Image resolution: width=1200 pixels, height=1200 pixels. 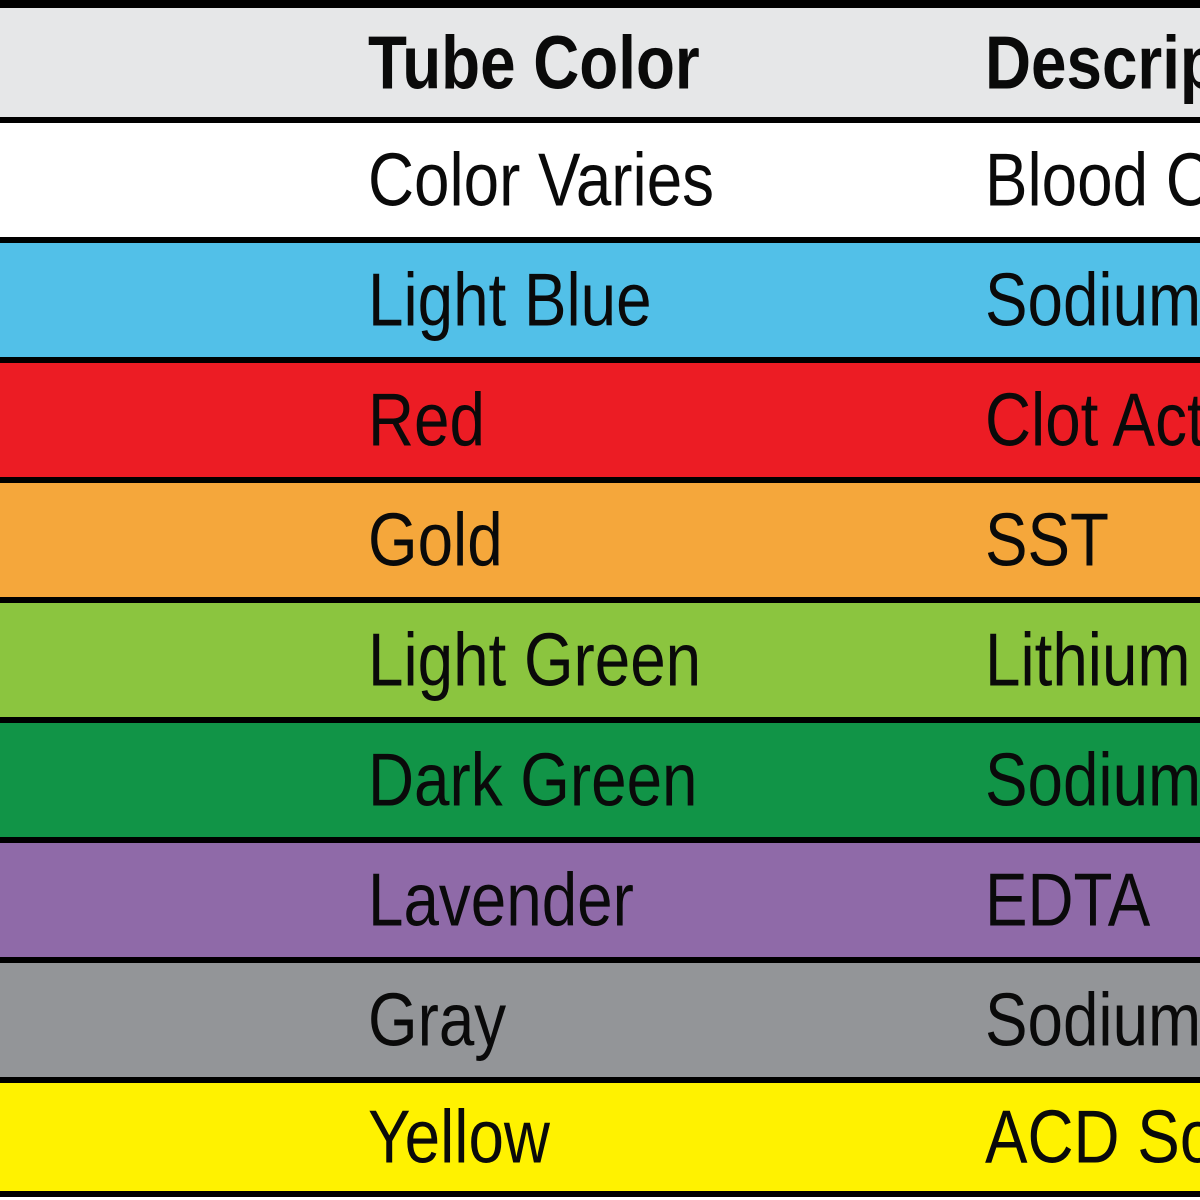 I want to click on table-row-red: Red Clot Activator, so click(x=600, y=423).